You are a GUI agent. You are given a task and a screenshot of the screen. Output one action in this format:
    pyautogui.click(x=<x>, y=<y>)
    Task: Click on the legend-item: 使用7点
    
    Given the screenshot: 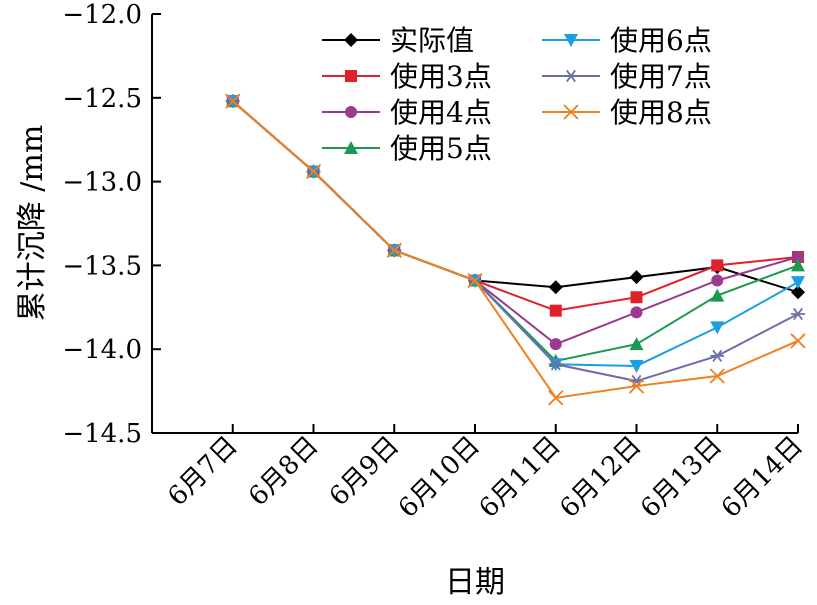 What is the action you would take?
    pyautogui.click(x=627, y=76)
    